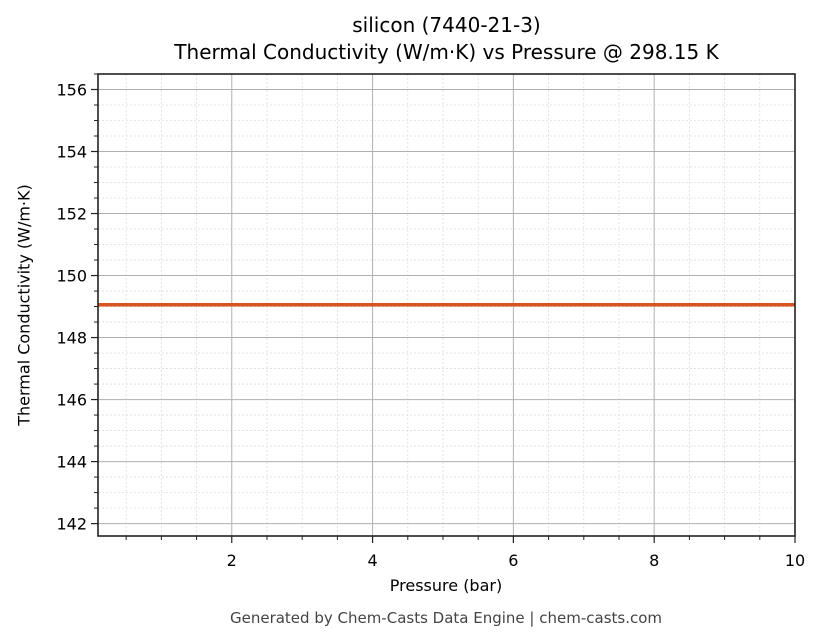  What do you see at coordinates (446, 585) in the screenshot?
I see `x-axis-label: Pressure (bar)` at bounding box center [446, 585].